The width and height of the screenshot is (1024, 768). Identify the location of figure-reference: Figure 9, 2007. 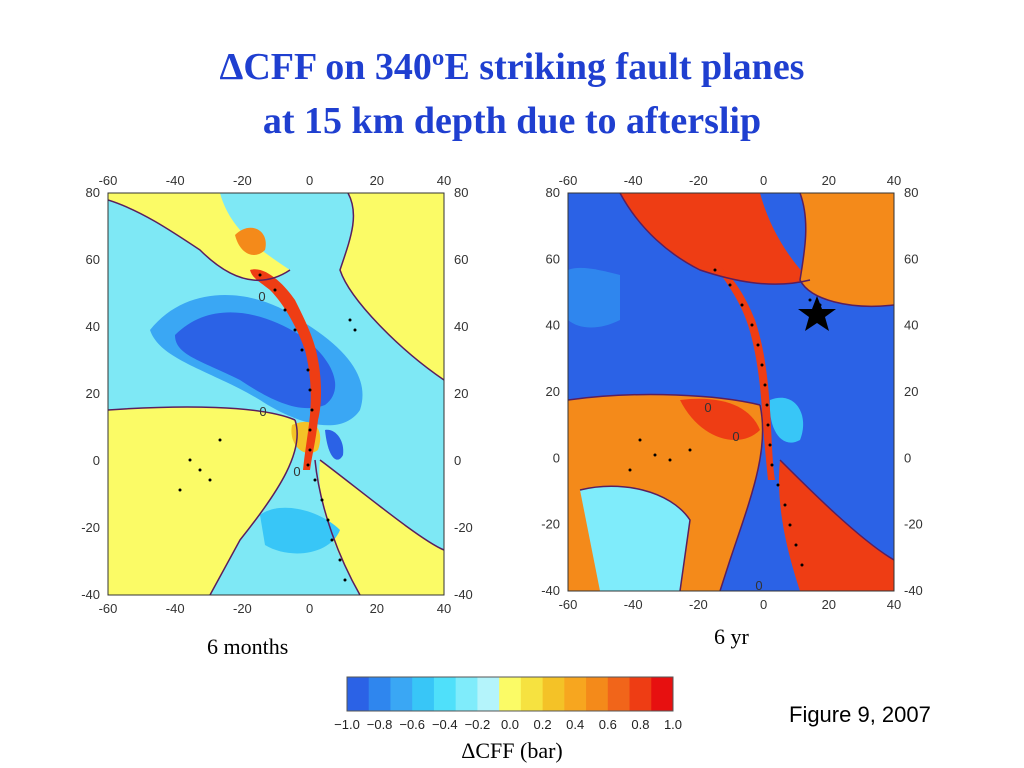
(860, 714).